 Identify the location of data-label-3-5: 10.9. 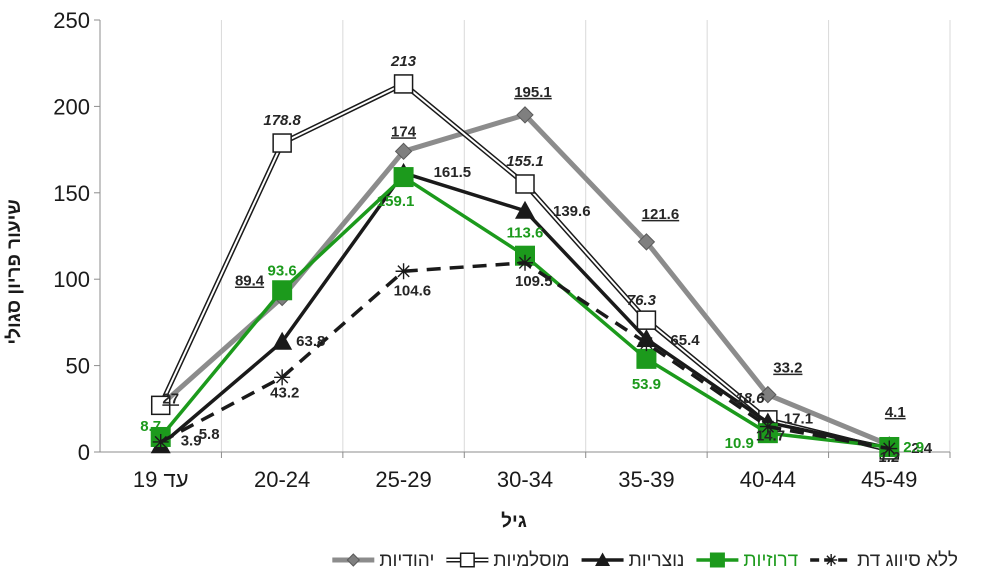
(739, 443).